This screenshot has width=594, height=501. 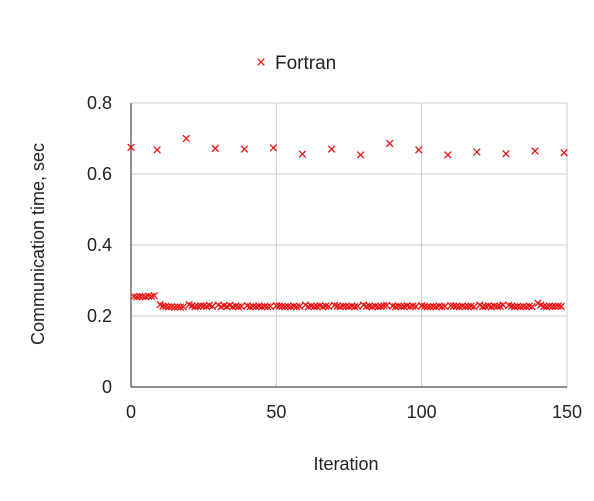 I want to click on y-tick-label: 0.8, so click(x=99, y=103).